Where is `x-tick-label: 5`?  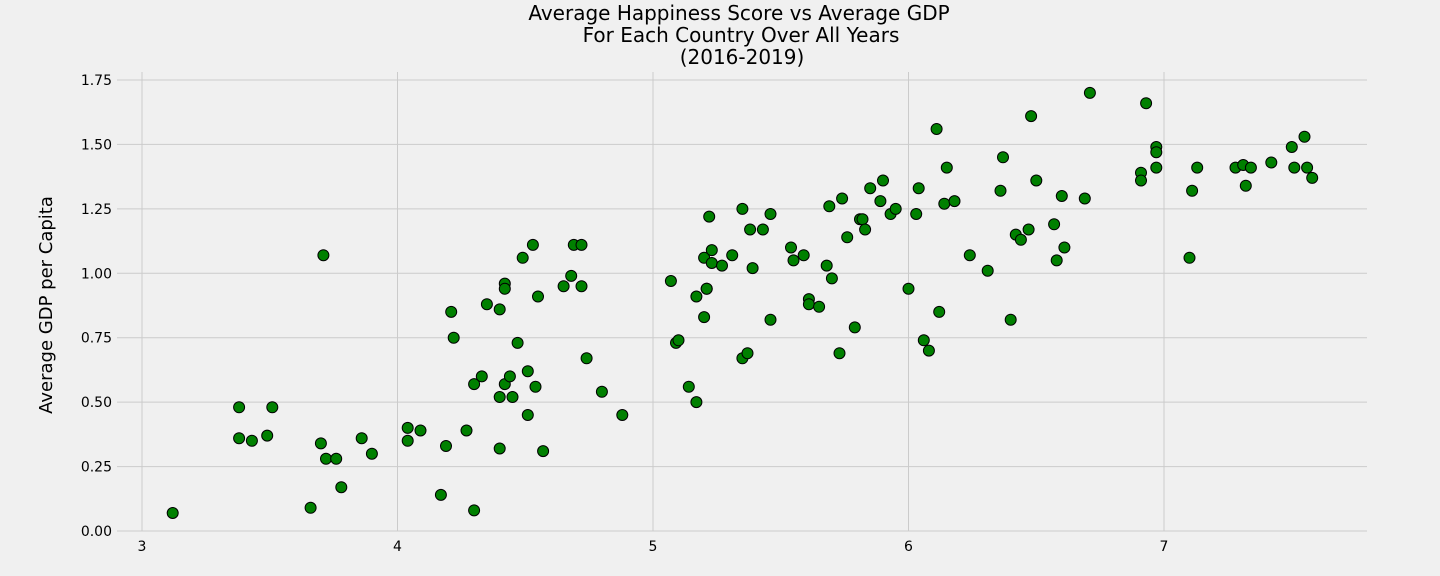 x-tick-label: 5 is located at coordinates (653, 547).